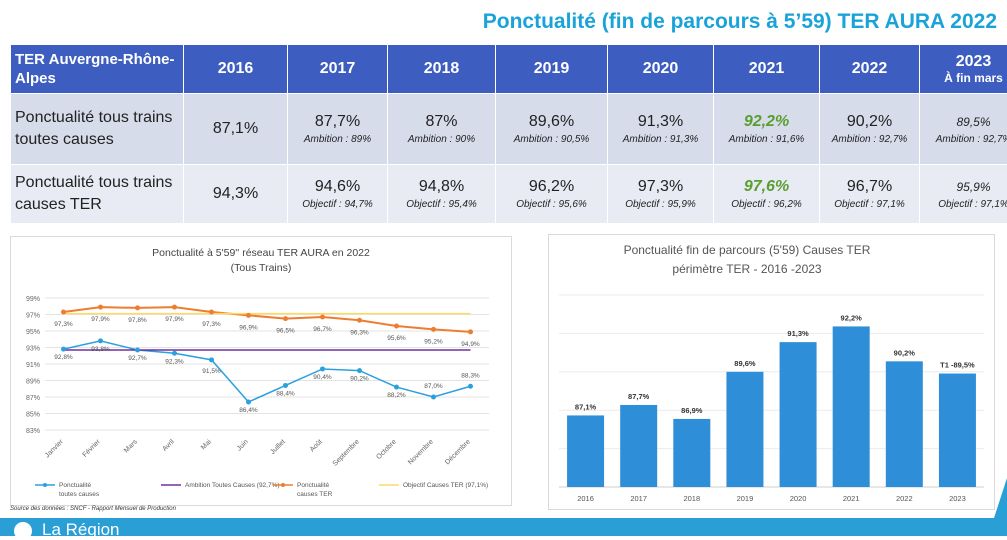  I want to click on data-label: 97,3%, so click(63, 324).